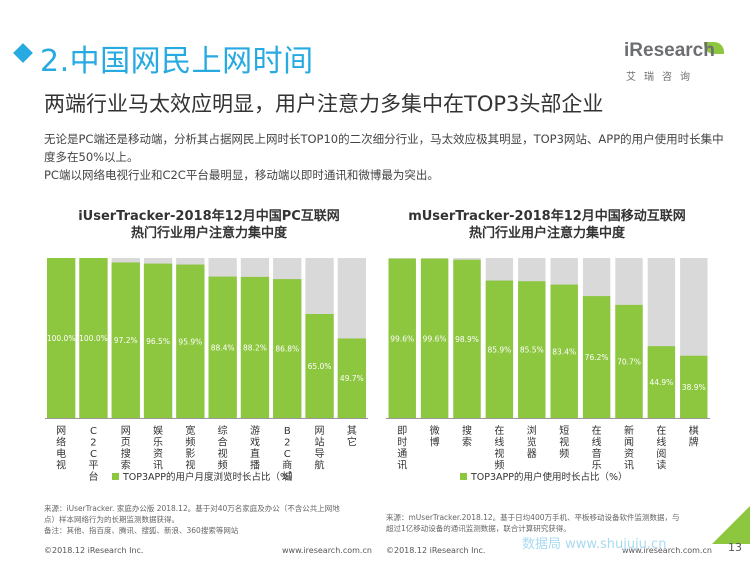 The image size is (750, 563). Describe the element at coordinates (115, 476) in the screenshot. I see `pc-legend-swatch` at that location.